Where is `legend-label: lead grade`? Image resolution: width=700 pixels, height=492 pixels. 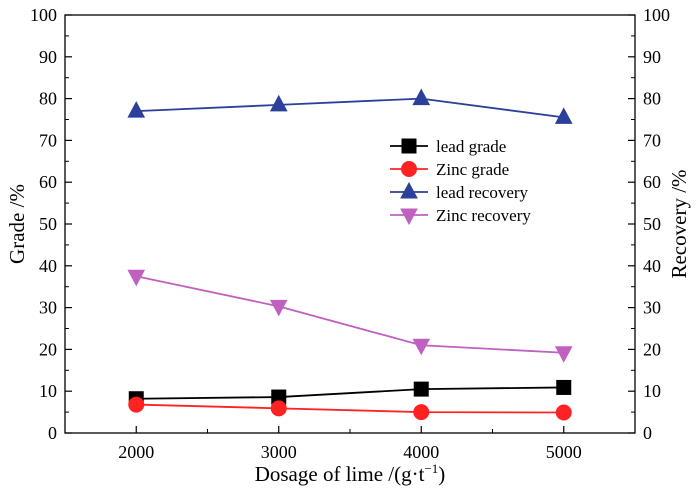
legend-label: lead grade is located at coordinates (471, 146).